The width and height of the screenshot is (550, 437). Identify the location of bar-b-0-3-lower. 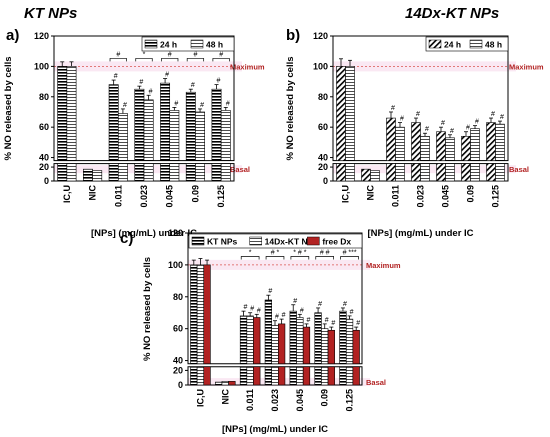
(416, 172).